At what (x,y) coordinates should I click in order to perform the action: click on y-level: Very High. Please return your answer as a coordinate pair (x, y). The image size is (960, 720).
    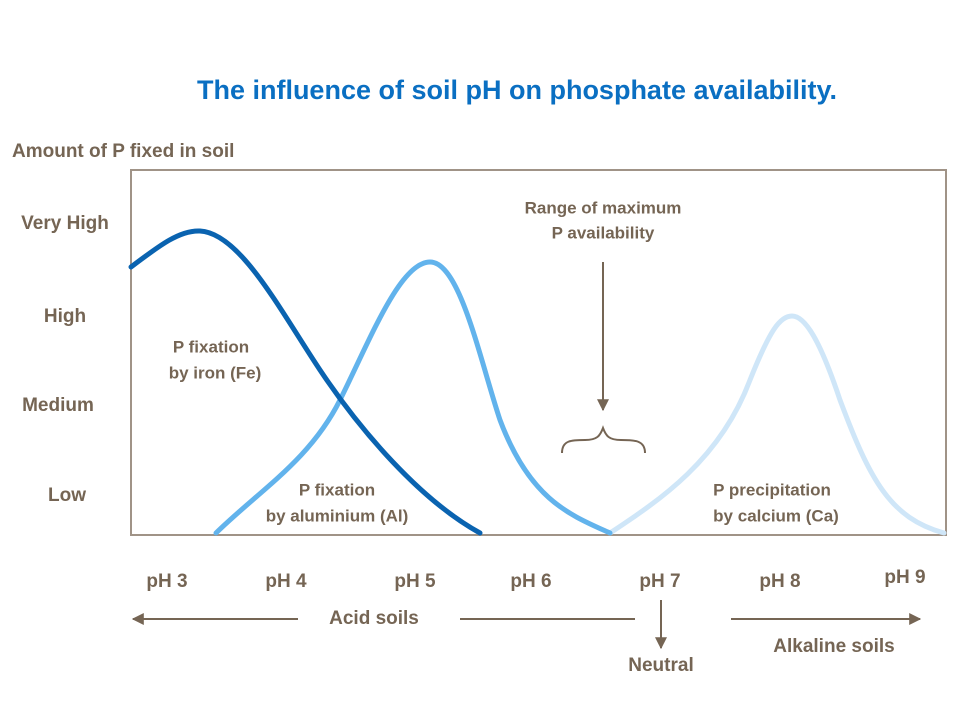
    Looking at the image, I should click on (65, 223).